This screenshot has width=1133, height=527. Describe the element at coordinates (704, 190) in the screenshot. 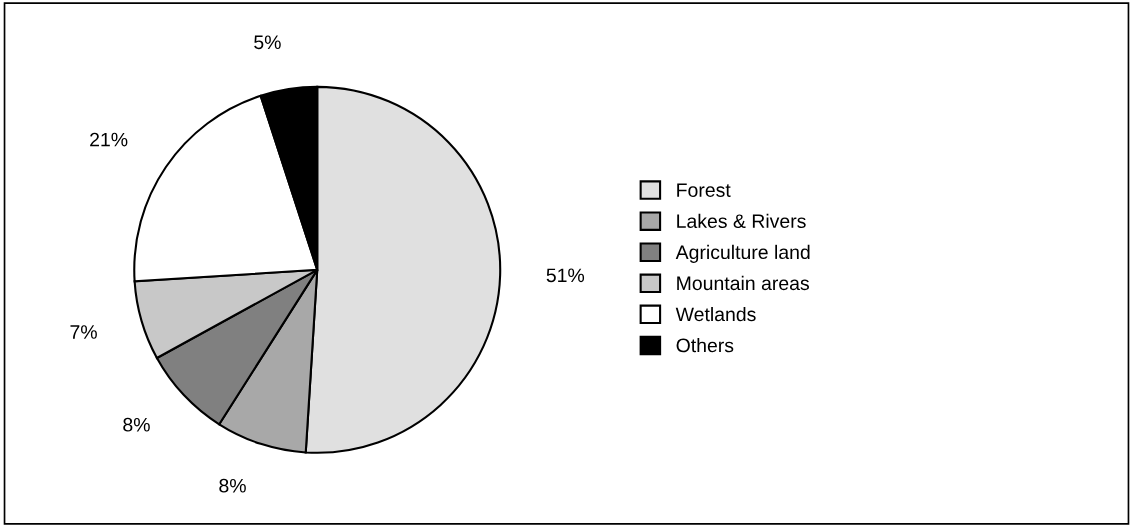

I see `legend-label: Forest` at that location.